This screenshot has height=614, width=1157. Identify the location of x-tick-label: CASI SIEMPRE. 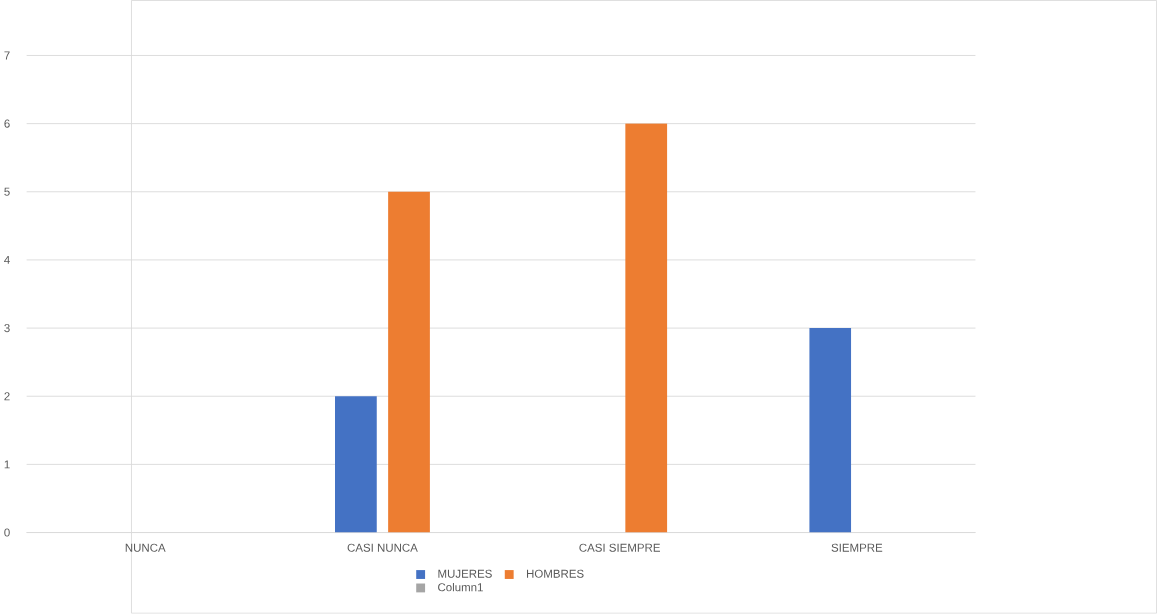
(619, 547).